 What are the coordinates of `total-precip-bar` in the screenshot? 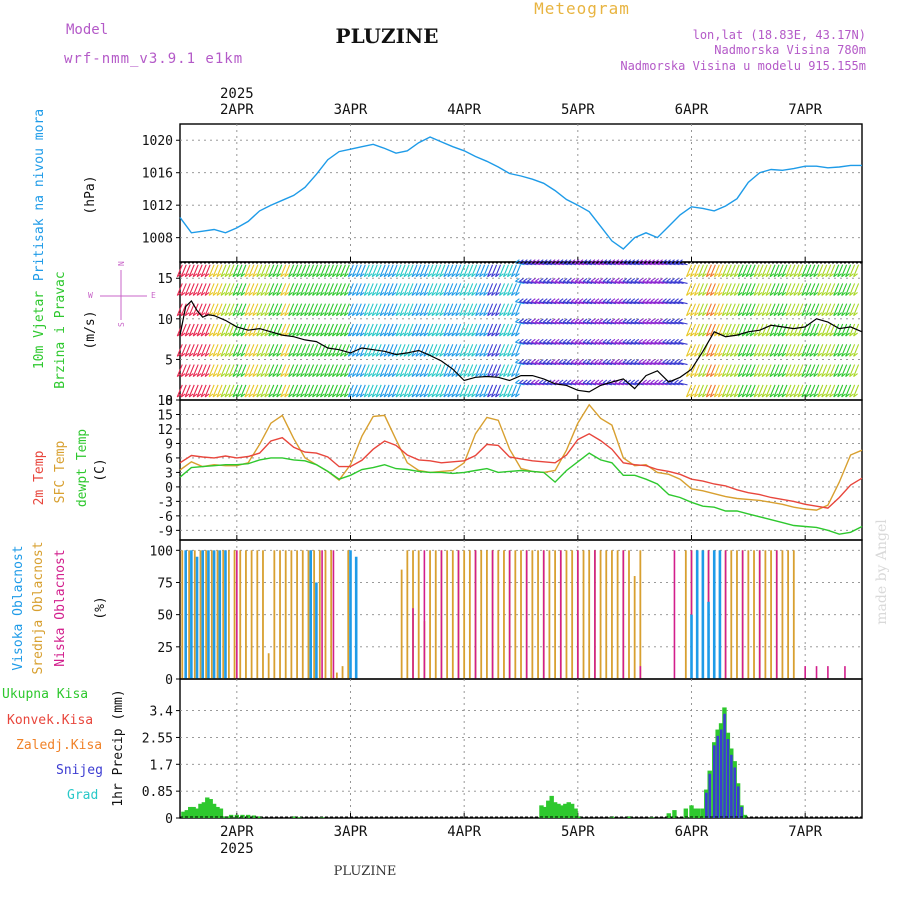 It's located at (703, 813).